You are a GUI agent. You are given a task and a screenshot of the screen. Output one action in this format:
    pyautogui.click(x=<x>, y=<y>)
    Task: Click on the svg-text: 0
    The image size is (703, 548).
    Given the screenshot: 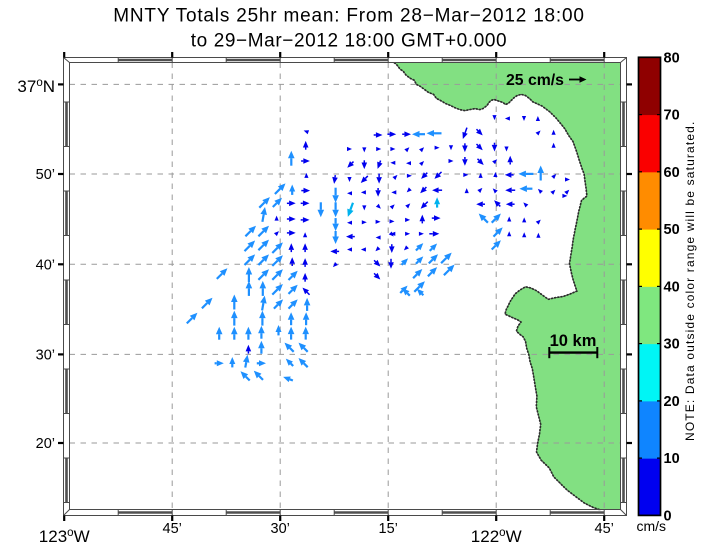 What is the action you would take?
    pyautogui.click(x=668, y=516)
    